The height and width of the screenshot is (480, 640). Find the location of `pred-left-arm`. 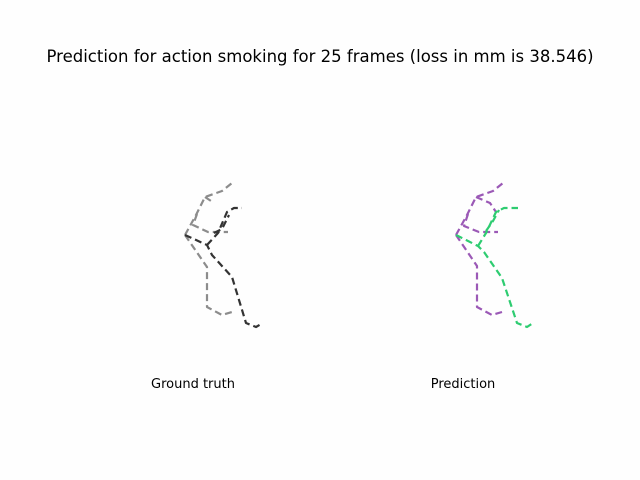

pred-left-arm is located at coordinates (480, 223).